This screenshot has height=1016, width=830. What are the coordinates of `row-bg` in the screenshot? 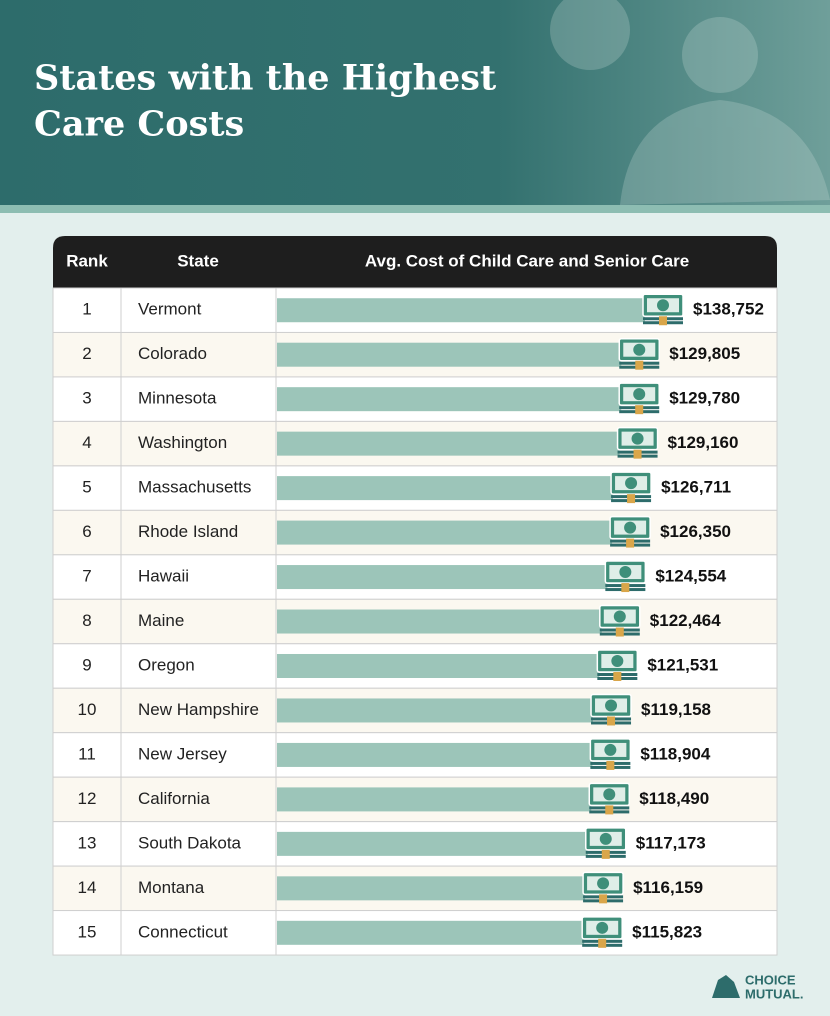 It's located at (415, 488).